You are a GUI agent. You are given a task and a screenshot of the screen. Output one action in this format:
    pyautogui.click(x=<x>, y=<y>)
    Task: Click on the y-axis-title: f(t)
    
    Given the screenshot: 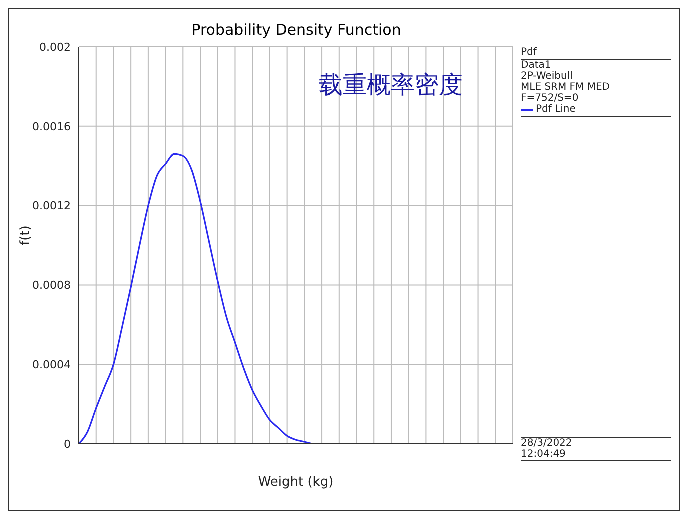 What is the action you would take?
    pyautogui.click(x=26, y=236)
    